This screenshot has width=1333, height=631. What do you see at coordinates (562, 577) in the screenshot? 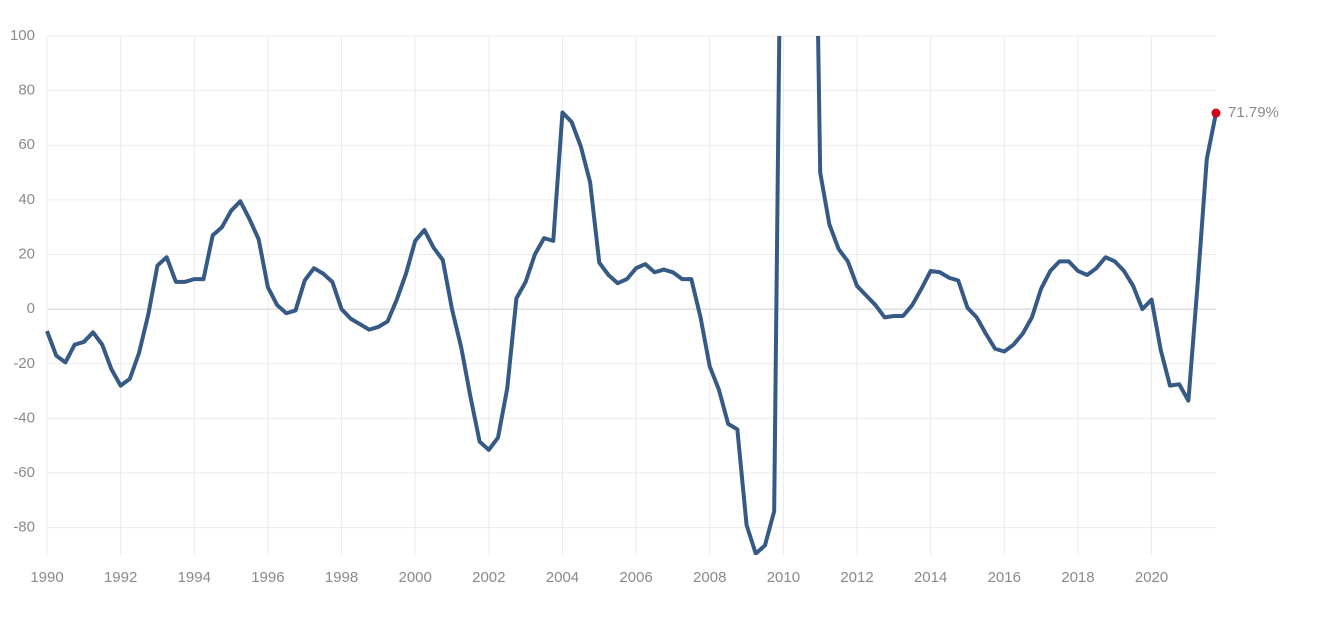
I see `x-tick-label: 2004` at bounding box center [562, 577].